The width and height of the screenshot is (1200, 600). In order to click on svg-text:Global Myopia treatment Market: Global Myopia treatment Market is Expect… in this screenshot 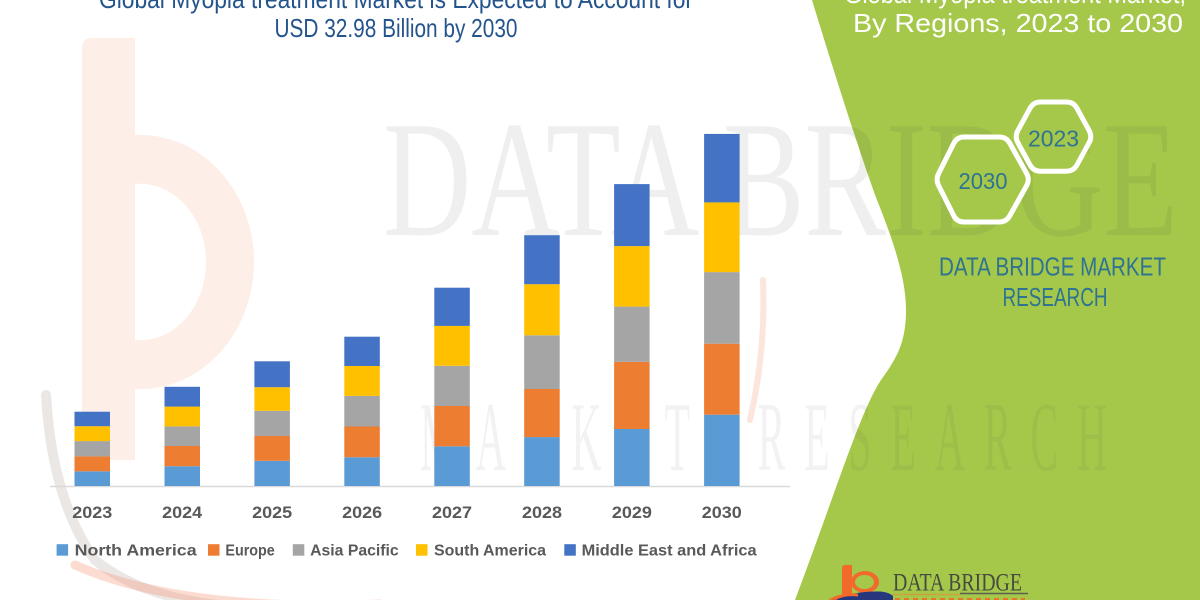, I will do `click(396, 7)`.